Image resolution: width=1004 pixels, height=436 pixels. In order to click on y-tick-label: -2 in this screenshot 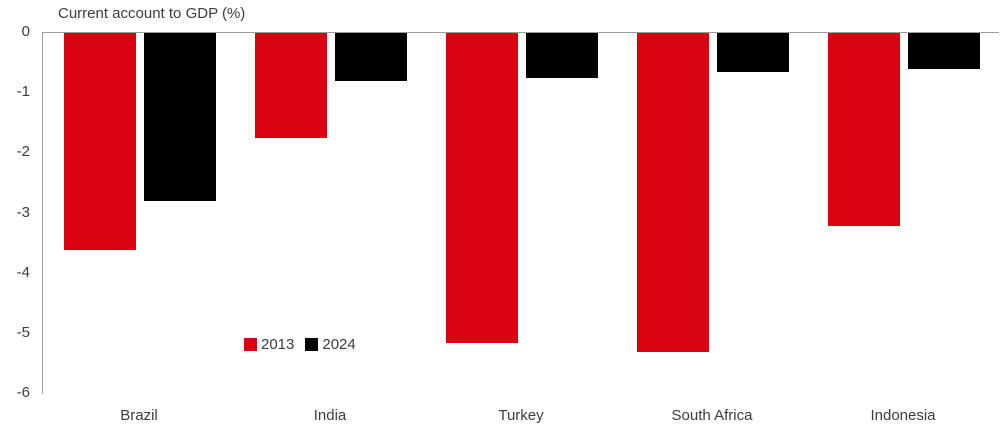, I will do `click(23, 152)`.